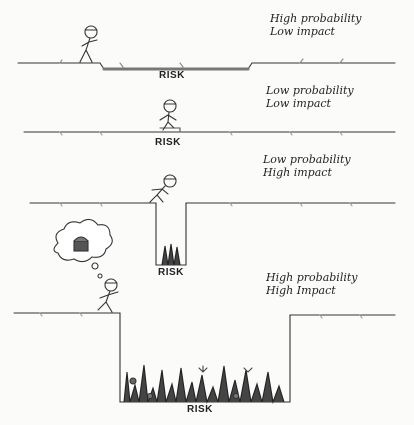 Image resolution: width=414 pixels, height=425 pixels. I want to click on panel-1-caption: High probability Low impact, so click(316, 25).